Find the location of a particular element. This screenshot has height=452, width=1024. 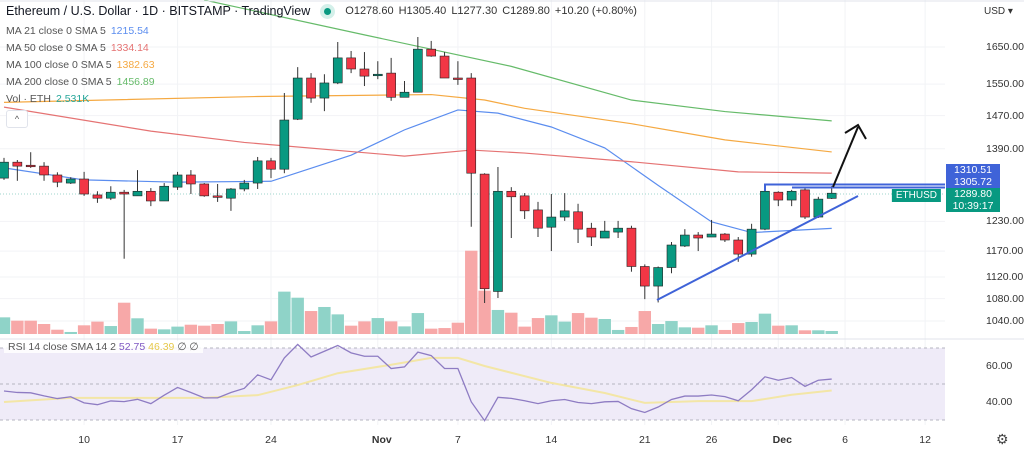

ohlc-open: O1278.60 is located at coordinates (369, 11).